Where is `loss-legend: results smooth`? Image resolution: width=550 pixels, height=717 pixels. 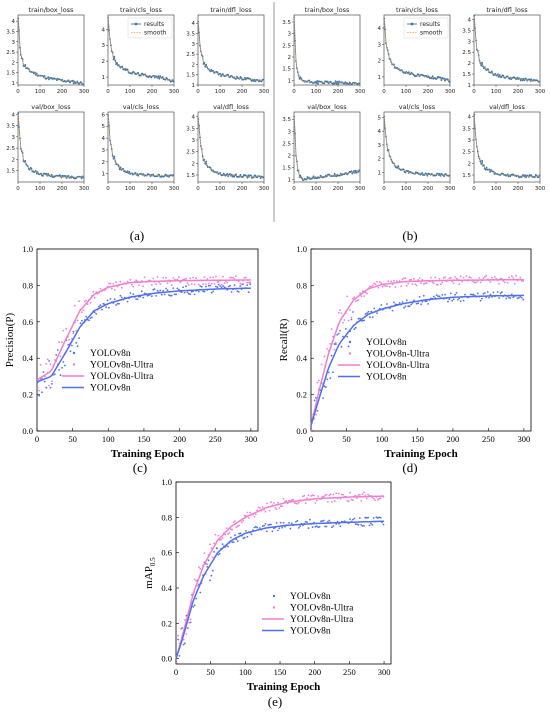
loss-legend: results smooth is located at coordinates (426, 28).